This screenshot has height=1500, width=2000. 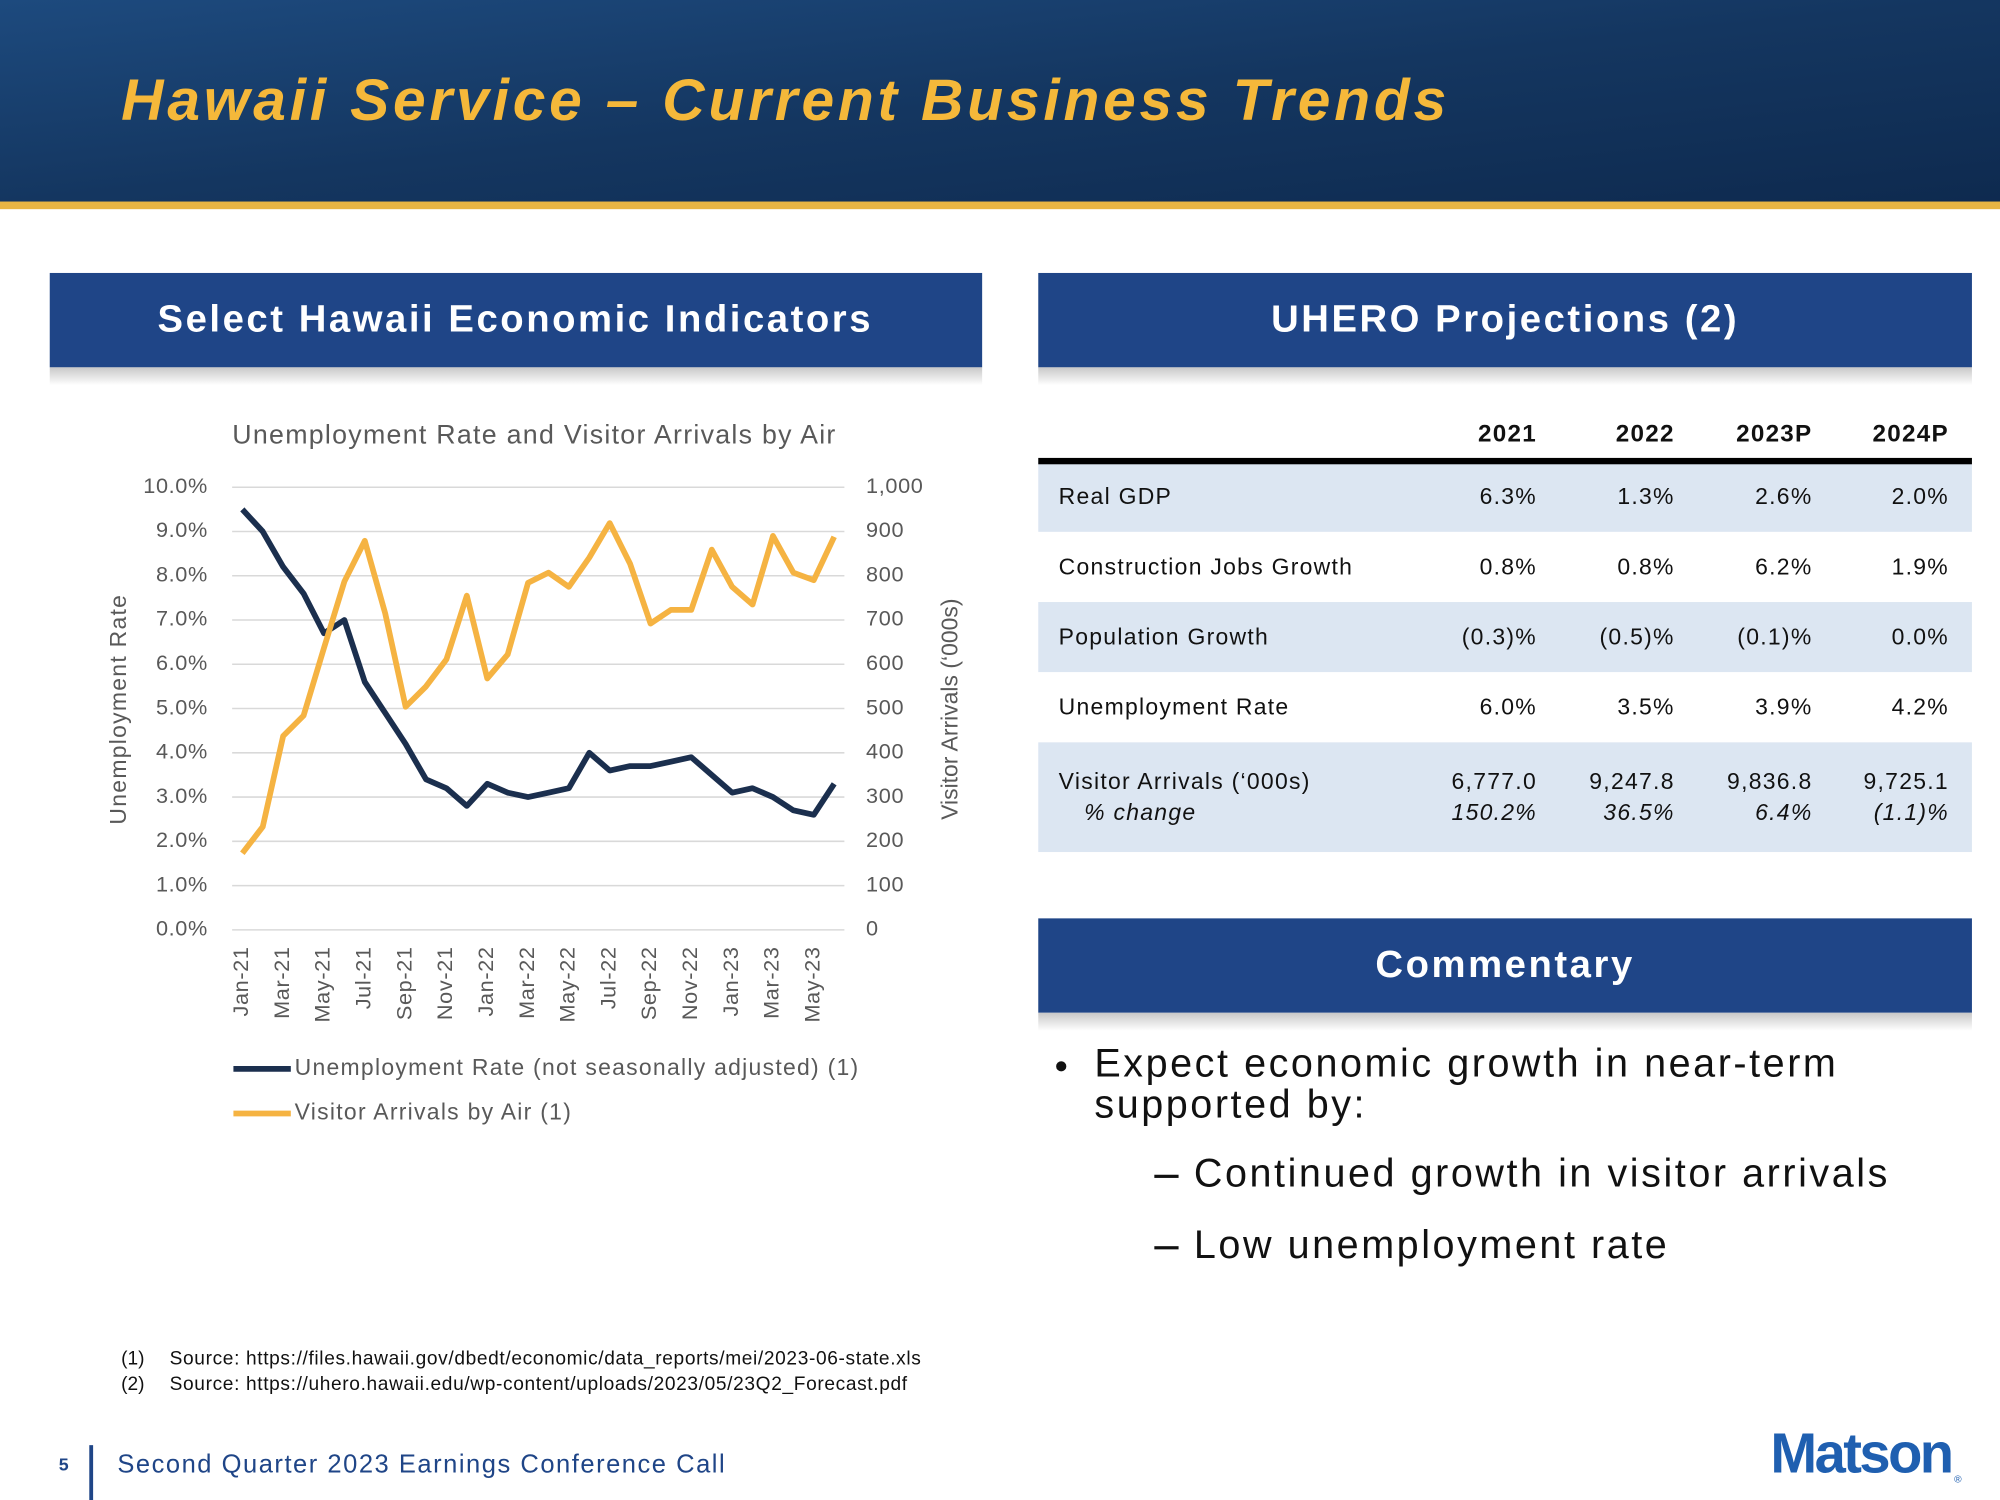 What do you see at coordinates (64, 1464) in the screenshot?
I see `page-number: 5` at bounding box center [64, 1464].